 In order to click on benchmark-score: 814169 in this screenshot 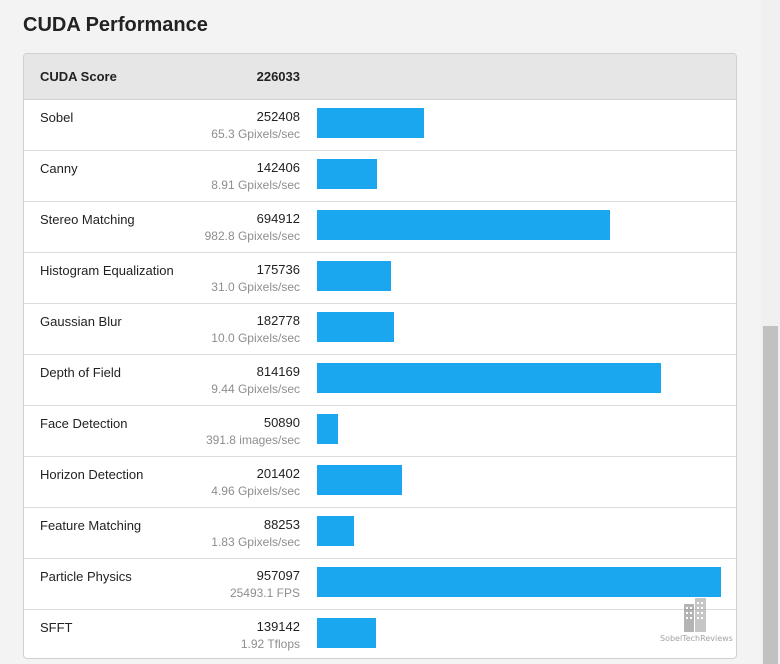, I will do `click(278, 371)`.